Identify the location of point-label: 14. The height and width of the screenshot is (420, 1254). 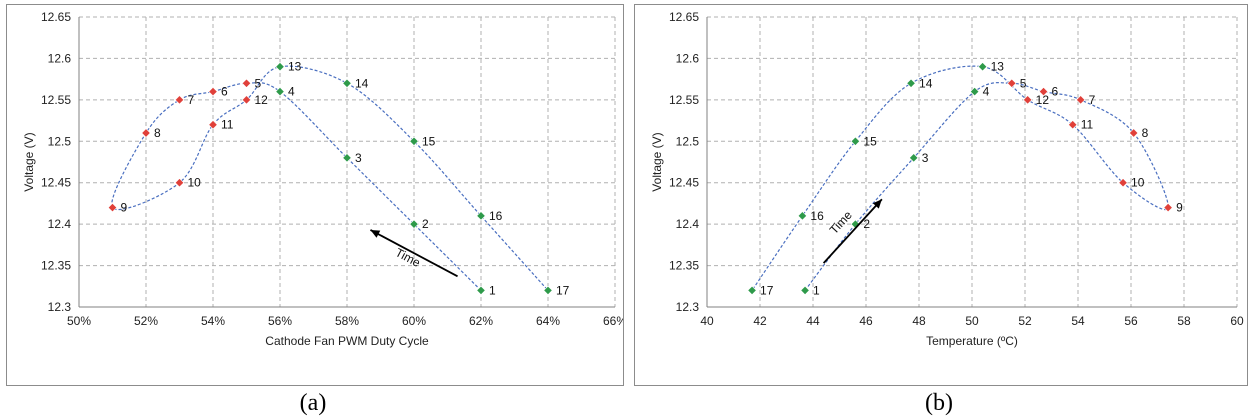
(362, 83).